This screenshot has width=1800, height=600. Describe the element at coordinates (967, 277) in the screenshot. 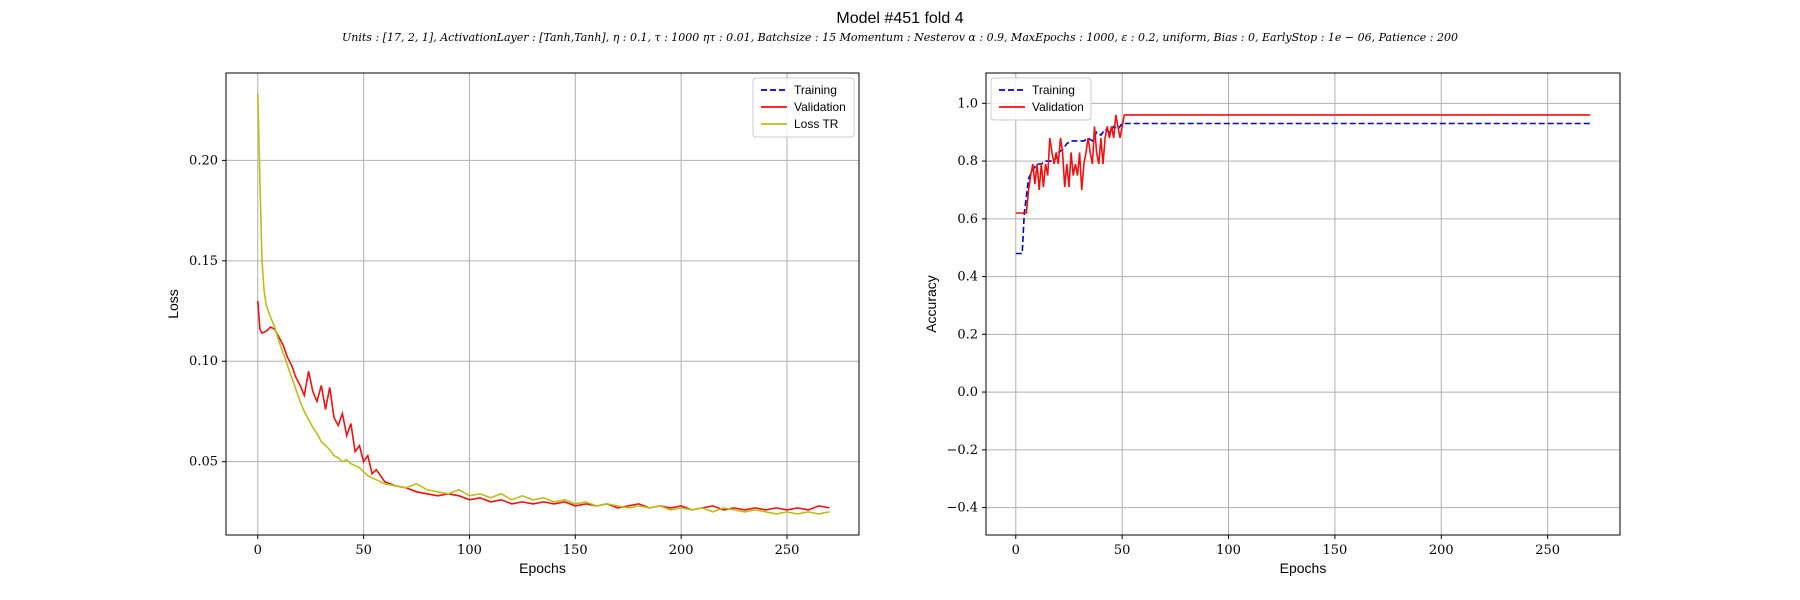

I see `y-tick-label: 0.4` at that location.